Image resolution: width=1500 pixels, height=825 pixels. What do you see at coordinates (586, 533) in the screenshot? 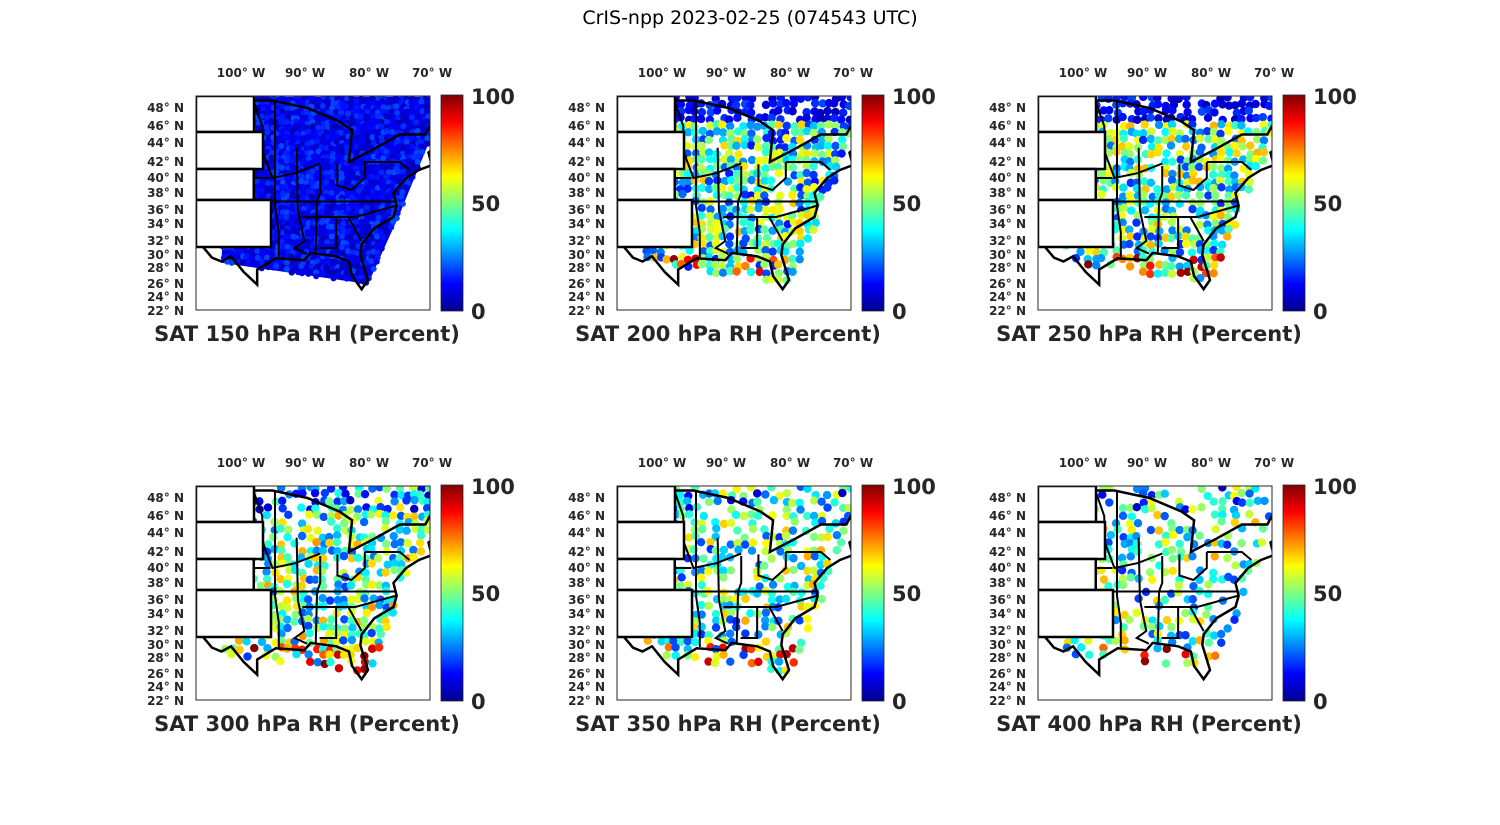
I see `lat-tick-label: 44° N` at bounding box center [586, 533].